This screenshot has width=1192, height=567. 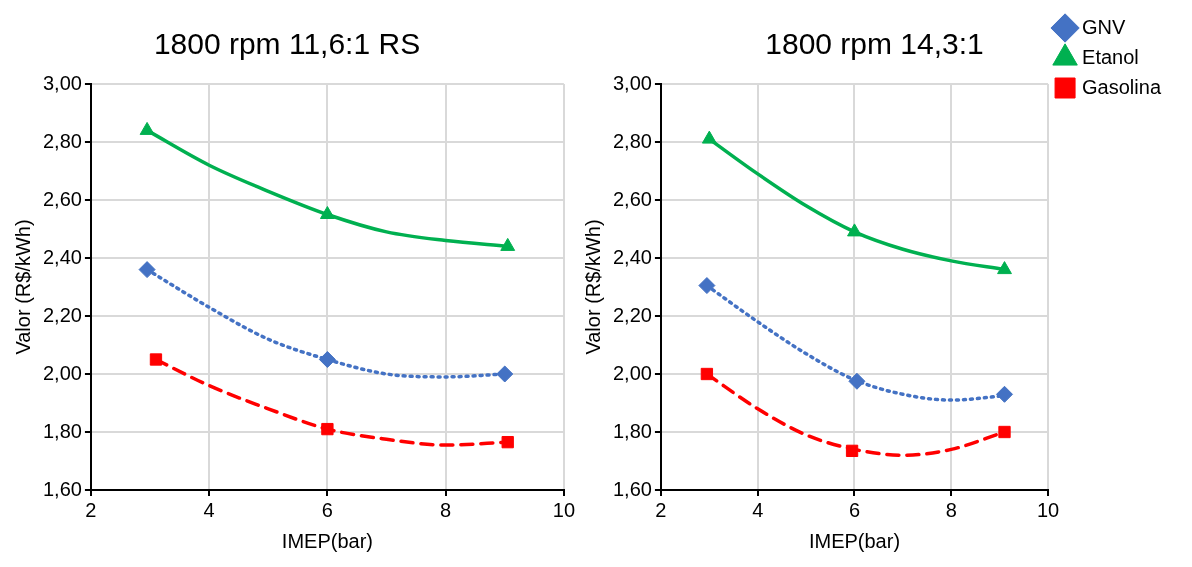 I want to click on legend-label: Etanol, so click(x=1110, y=56).